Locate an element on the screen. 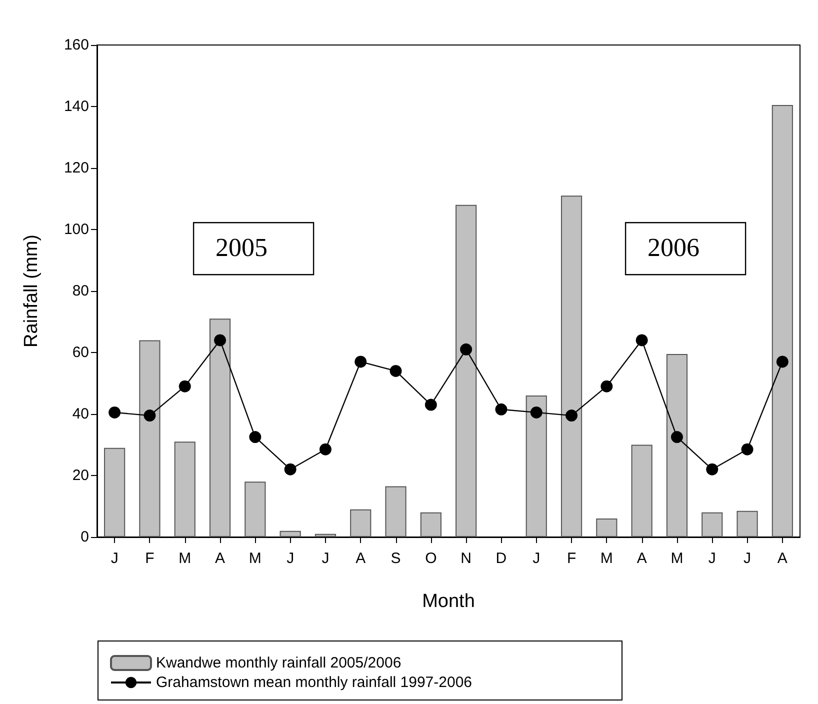 This screenshot has width=818, height=704. annotation: 2005 is located at coordinates (242, 247).